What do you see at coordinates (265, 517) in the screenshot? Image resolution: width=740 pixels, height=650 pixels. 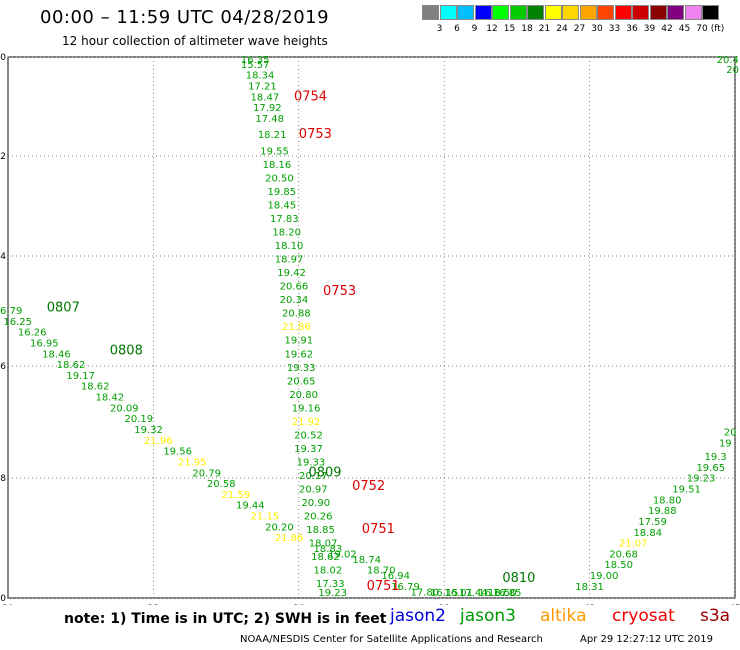 I see `data-point-label: 21.15` at bounding box center [265, 517].